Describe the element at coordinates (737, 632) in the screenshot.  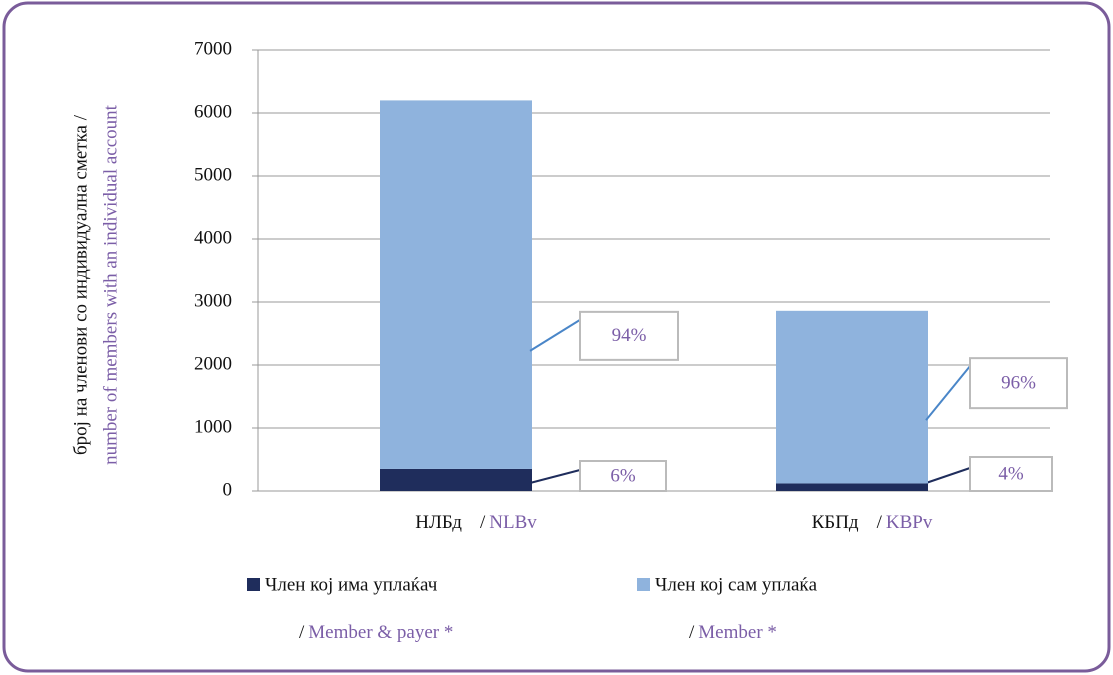
I see `legend-name-en: Member *` at that location.